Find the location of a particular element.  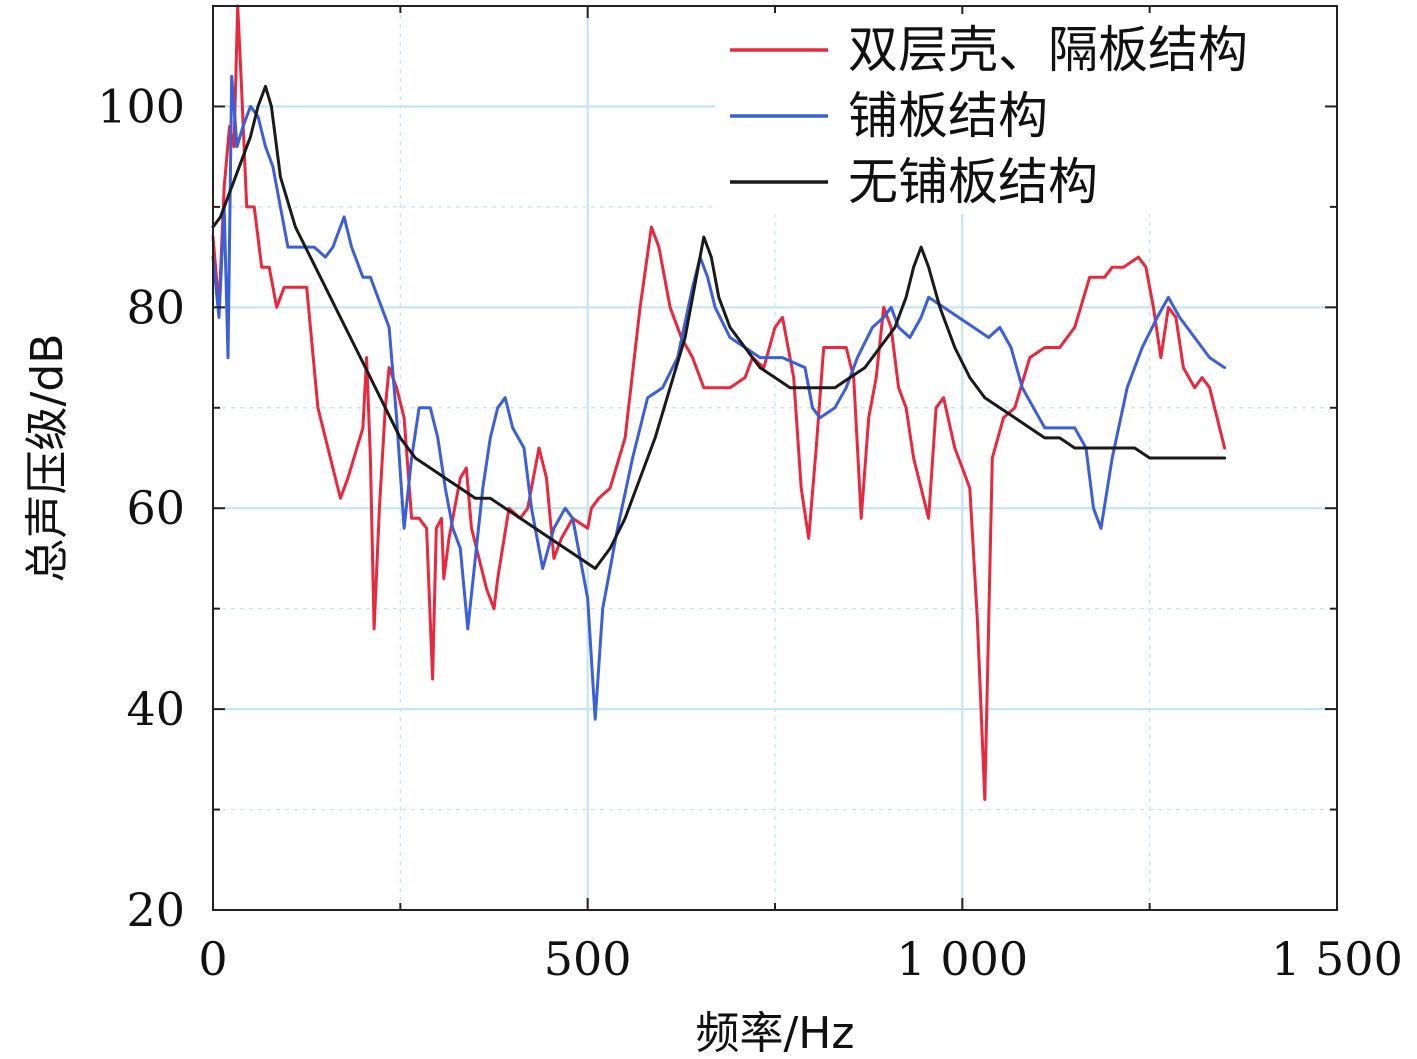

y-tick-label: 20 is located at coordinates (155, 910).